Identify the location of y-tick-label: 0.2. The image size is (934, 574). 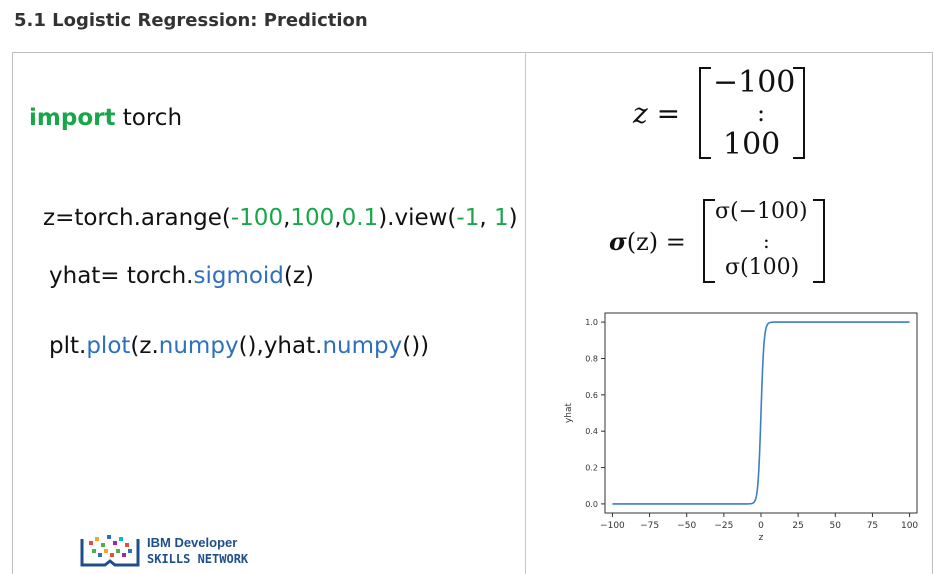
(591, 468).